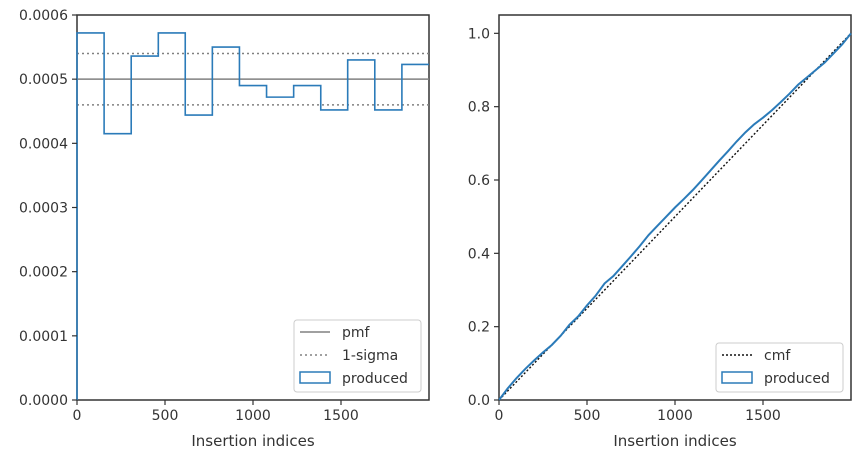  I want to click on legend: cmf produced, so click(779, 367).